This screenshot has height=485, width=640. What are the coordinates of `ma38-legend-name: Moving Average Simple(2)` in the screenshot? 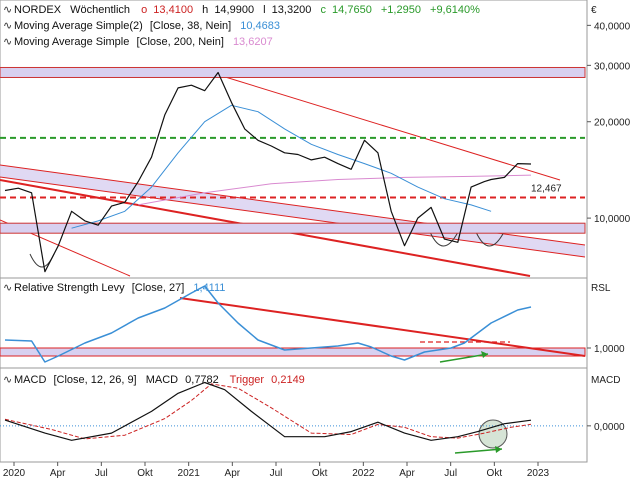 It's located at (78, 26).